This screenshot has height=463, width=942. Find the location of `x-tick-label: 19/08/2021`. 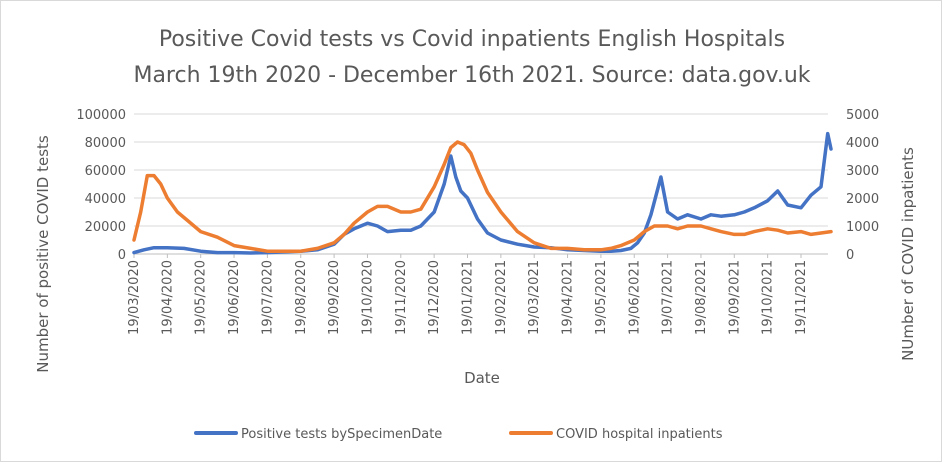

x-tick-label: 19/08/2021 is located at coordinates (701, 297).